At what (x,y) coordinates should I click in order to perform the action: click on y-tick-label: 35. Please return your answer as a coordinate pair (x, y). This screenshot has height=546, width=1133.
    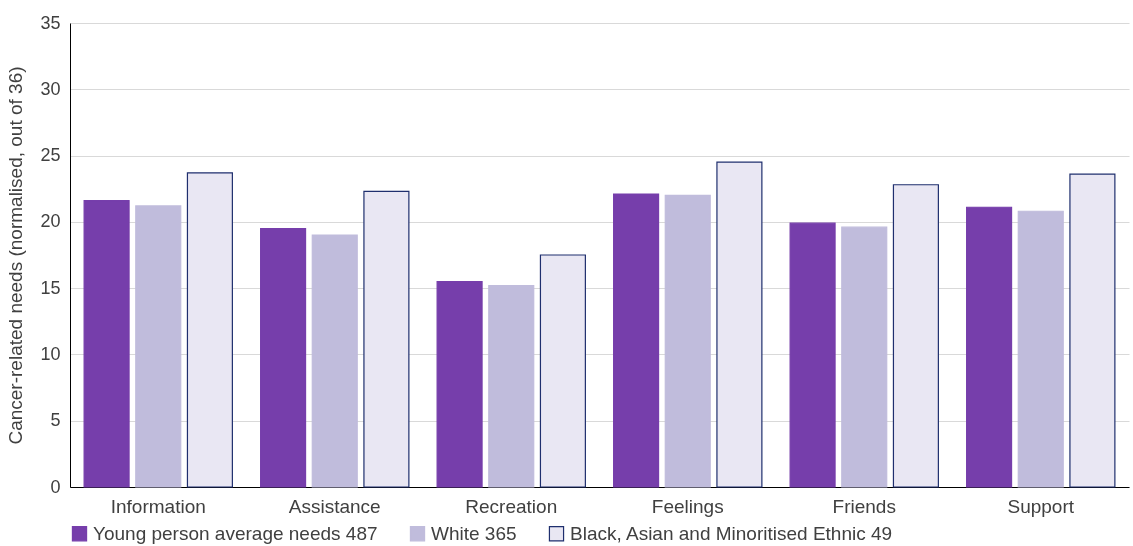
    Looking at the image, I should click on (50, 22).